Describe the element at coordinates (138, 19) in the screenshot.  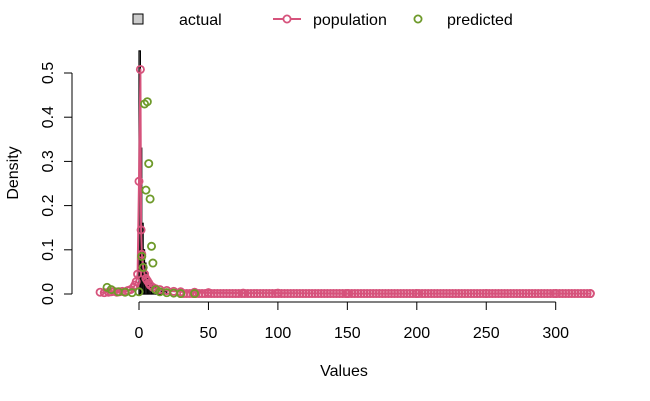
I see `legend-swatch` at that location.